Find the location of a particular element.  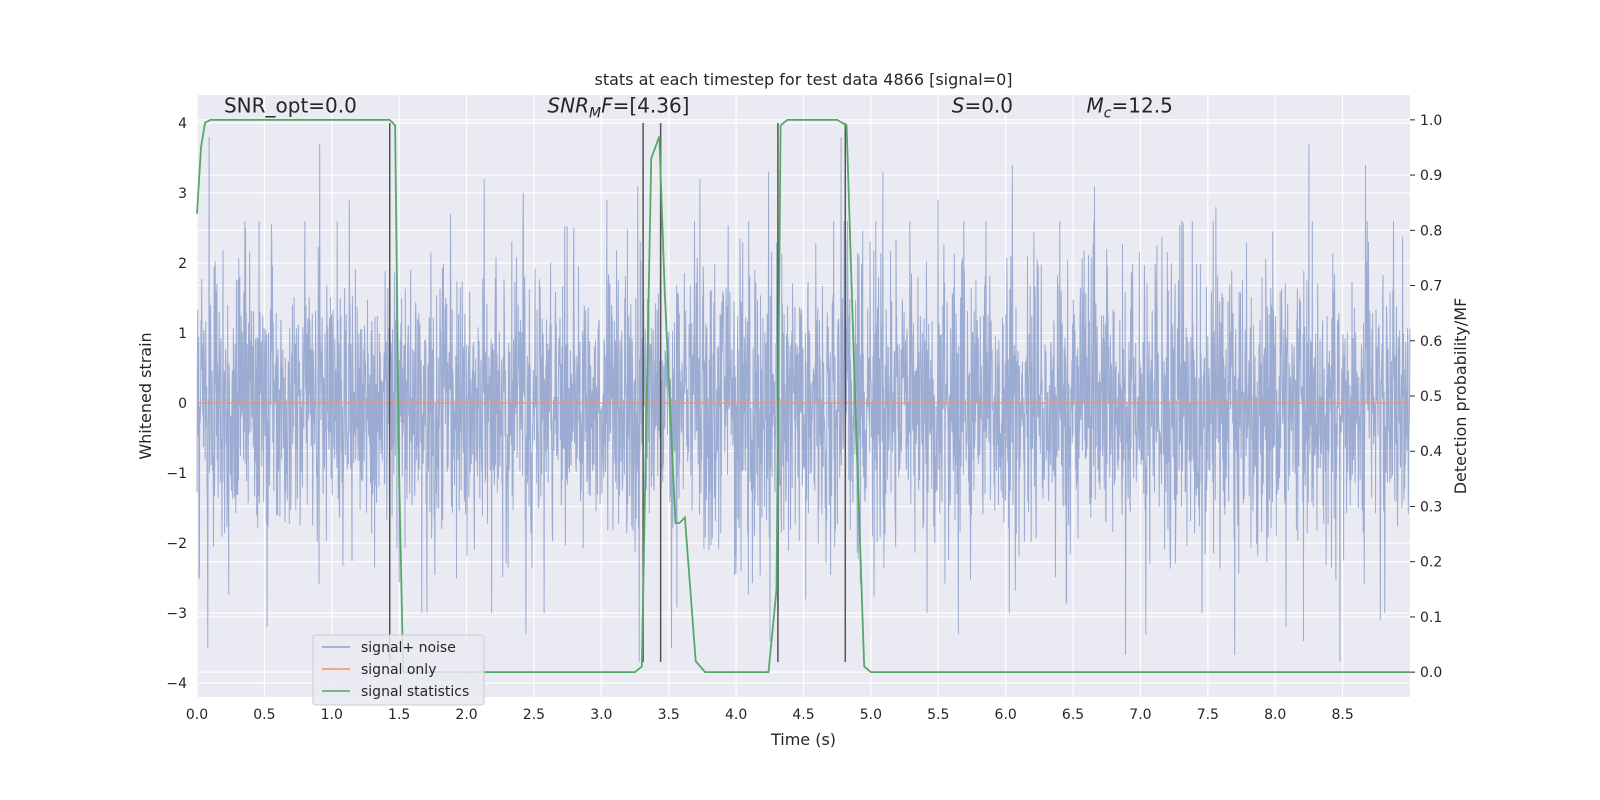

x-axis-label: Time (s) is located at coordinates (803, 739).